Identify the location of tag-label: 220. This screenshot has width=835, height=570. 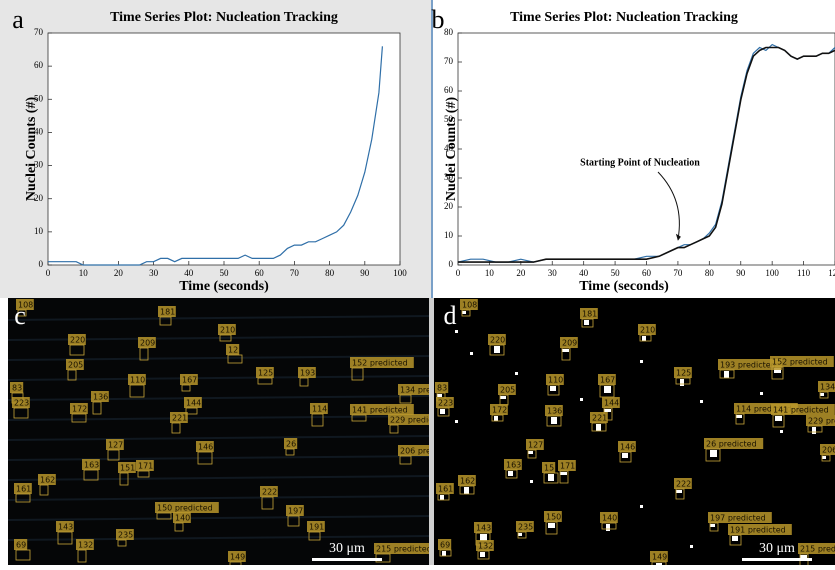
(497, 340).